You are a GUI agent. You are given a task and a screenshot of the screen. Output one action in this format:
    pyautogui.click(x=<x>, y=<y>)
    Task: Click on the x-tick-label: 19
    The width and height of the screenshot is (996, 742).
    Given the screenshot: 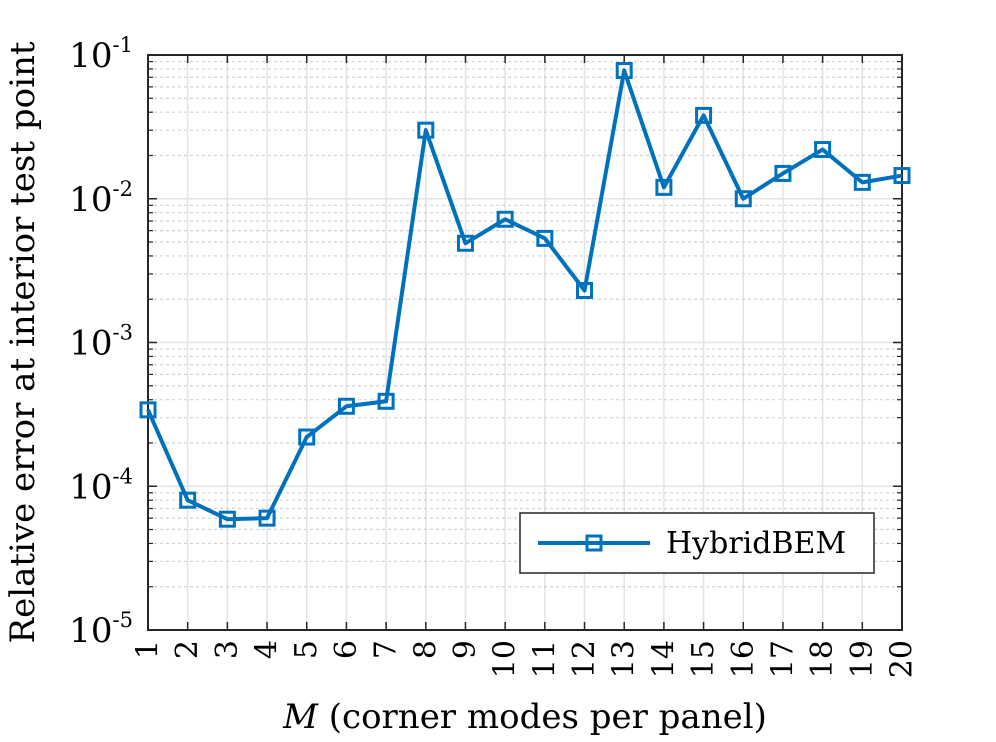 What is the action you would take?
    pyautogui.click(x=862, y=659)
    